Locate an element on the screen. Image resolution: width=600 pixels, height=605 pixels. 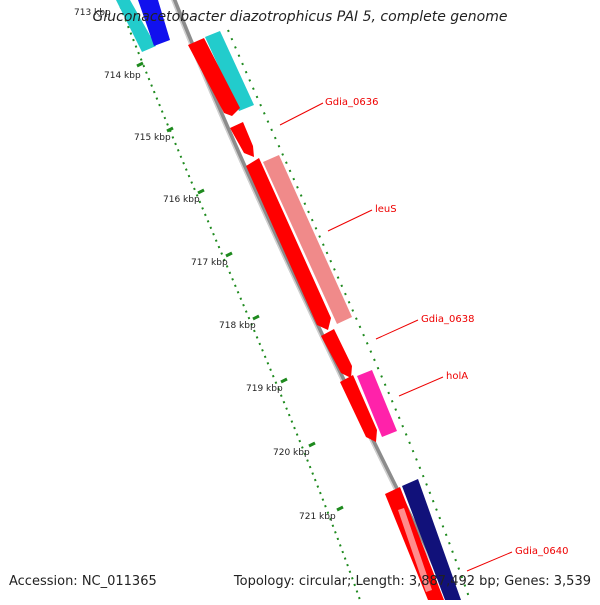
gene-label-holA: holA is located at coordinates (457, 376).